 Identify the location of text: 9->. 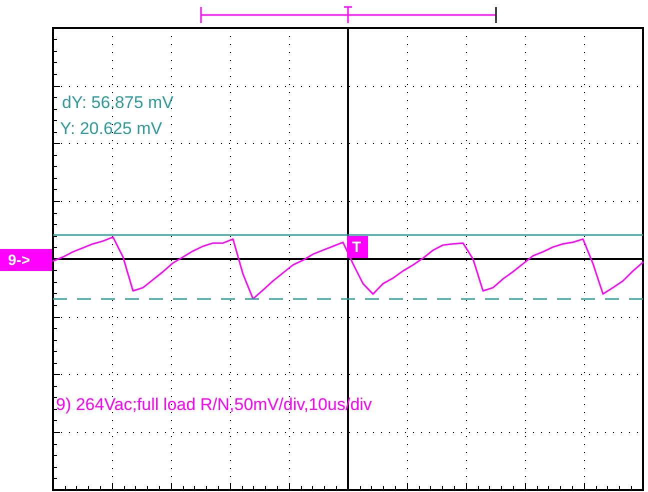
(26, 260).